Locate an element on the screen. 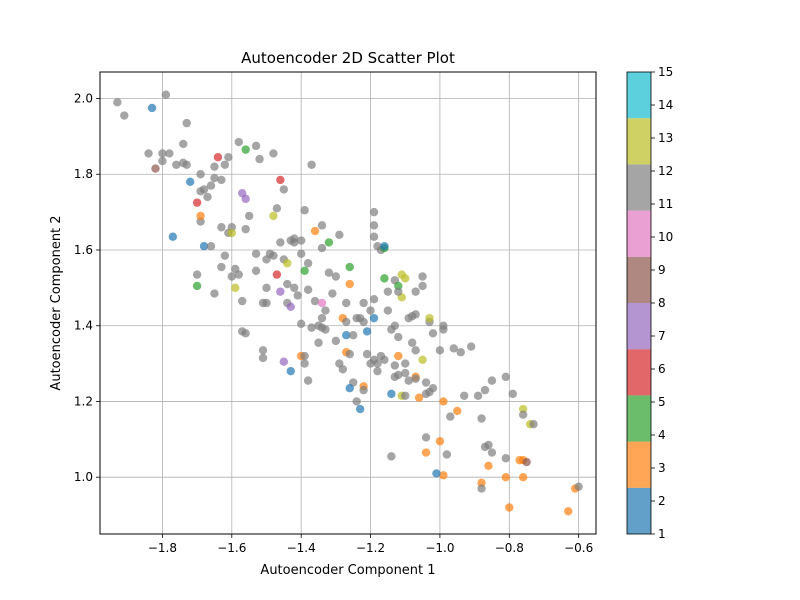 The image size is (800, 600). x-tick-label: −1.6 is located at coordinates (231, 548).